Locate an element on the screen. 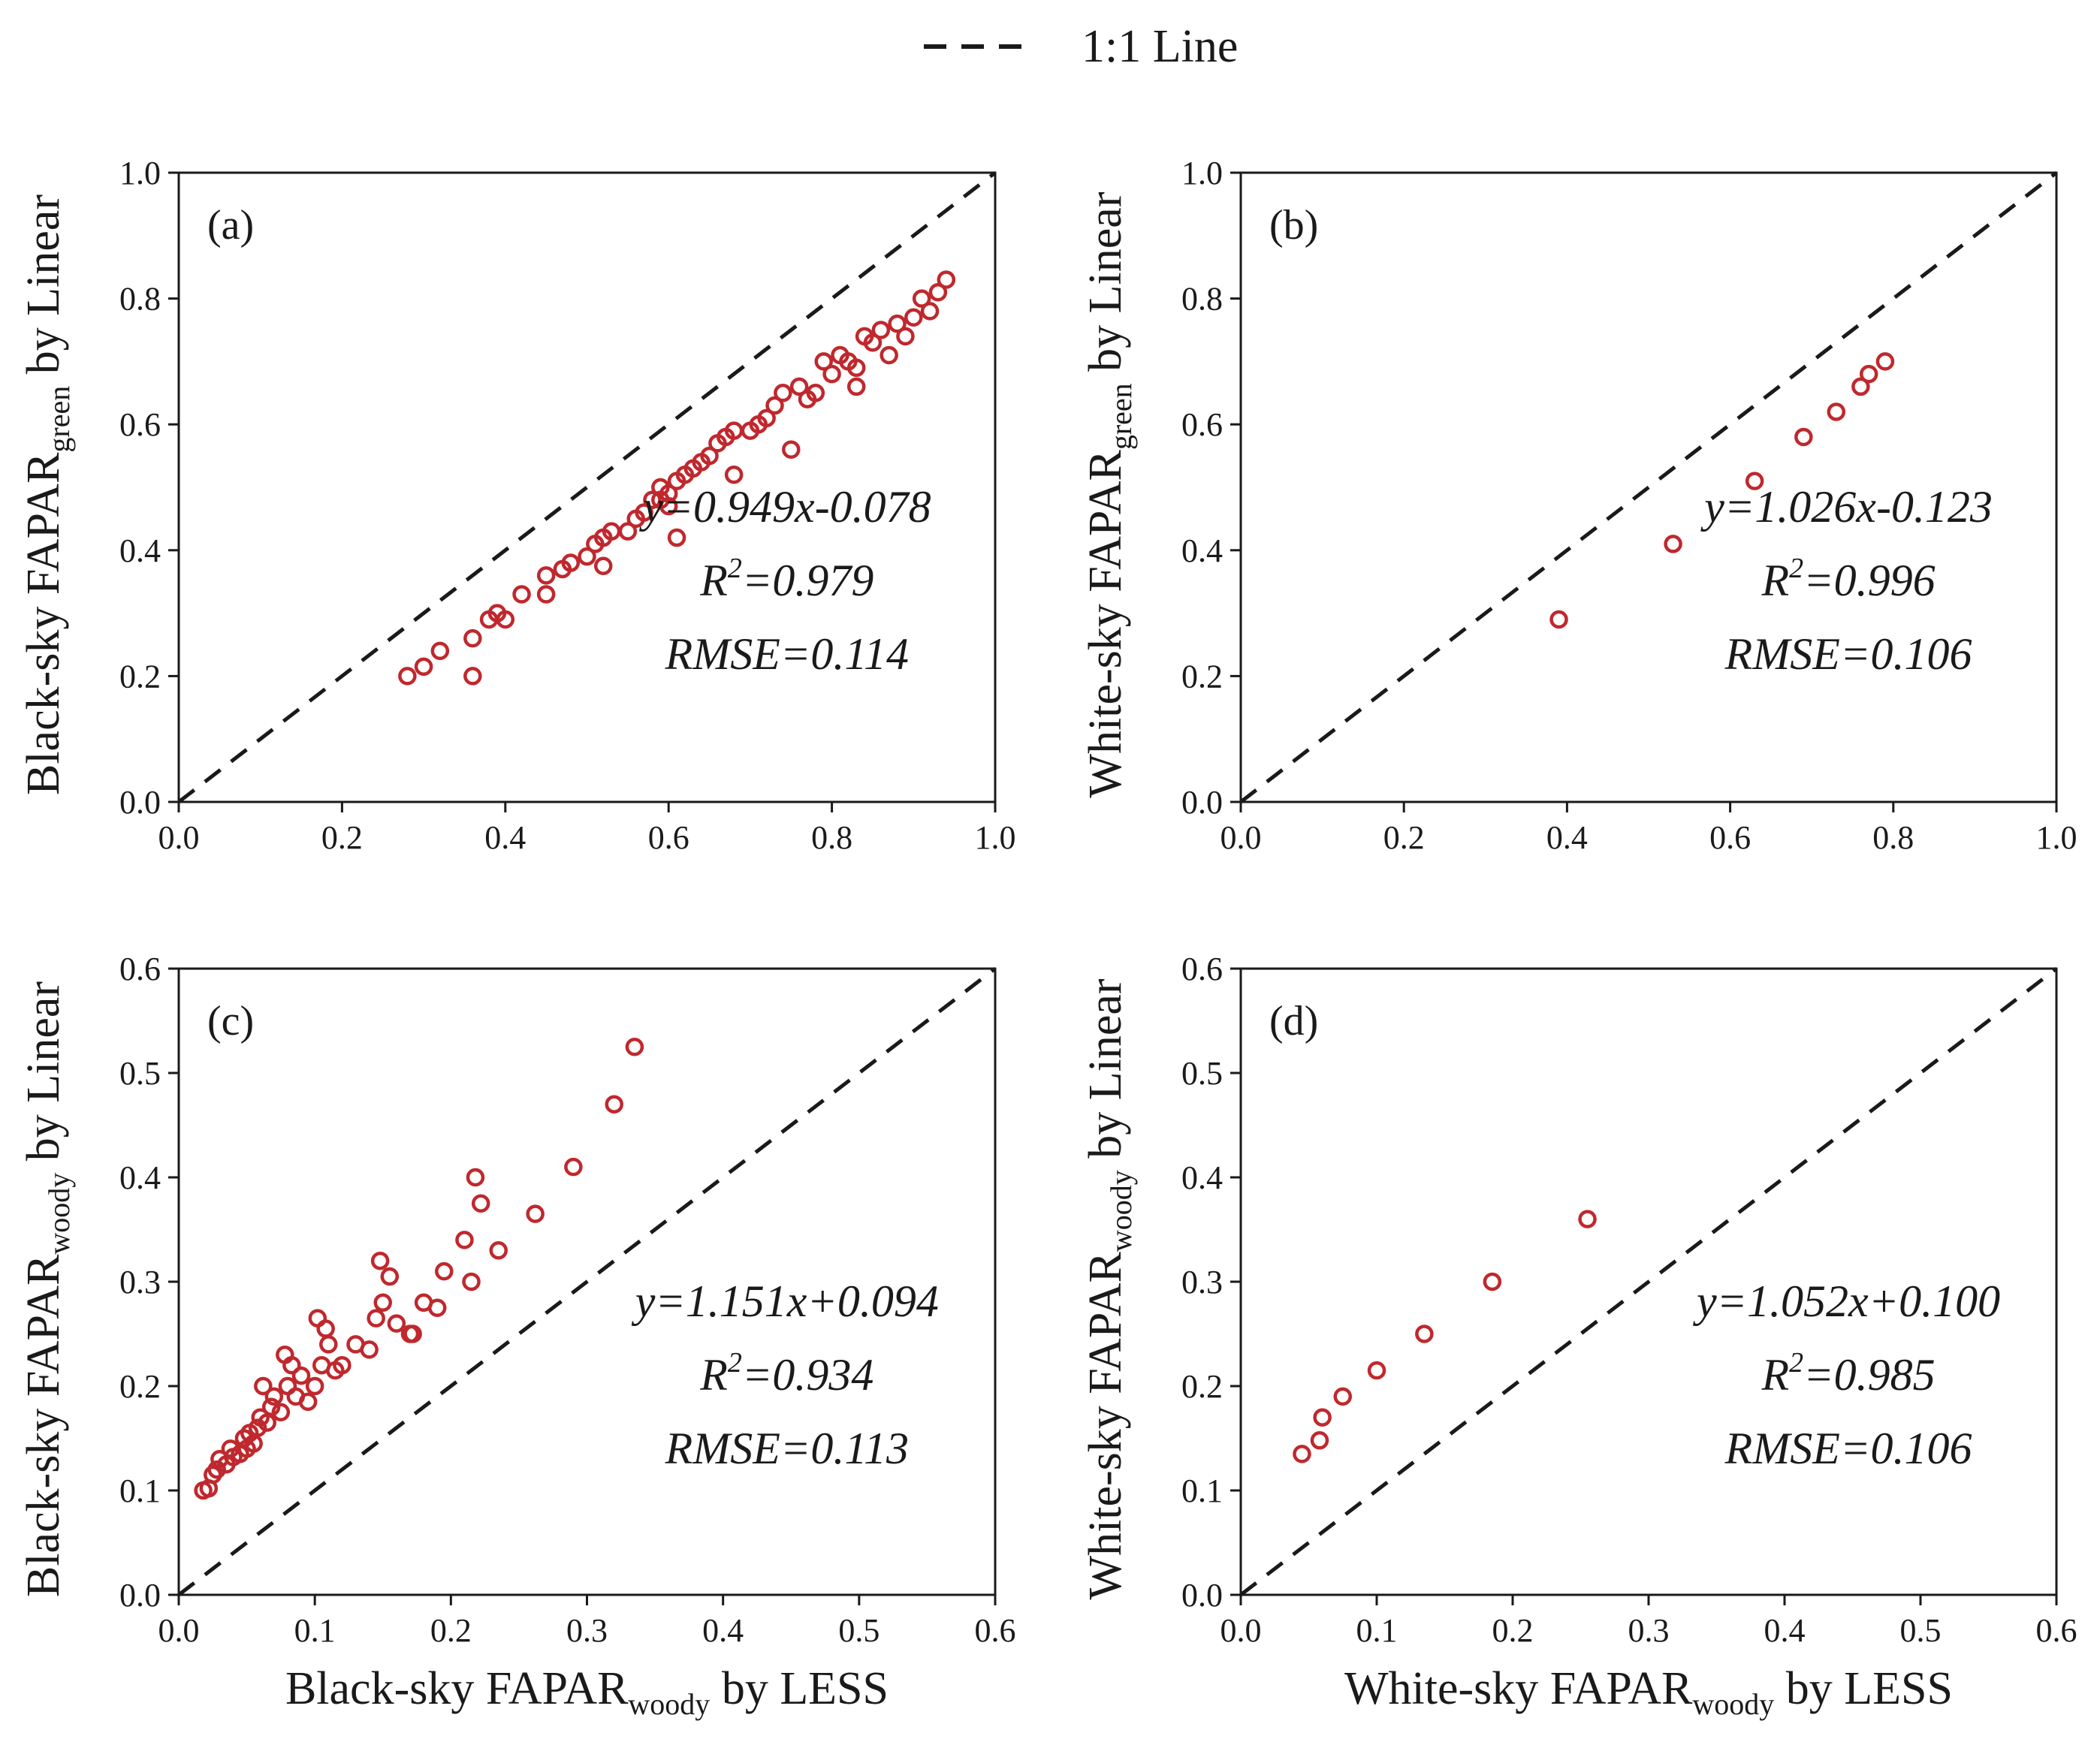 This screenshot has height=1742, width=2100. y-tick-label: 0.5 is located at coordinates (140, 1073).